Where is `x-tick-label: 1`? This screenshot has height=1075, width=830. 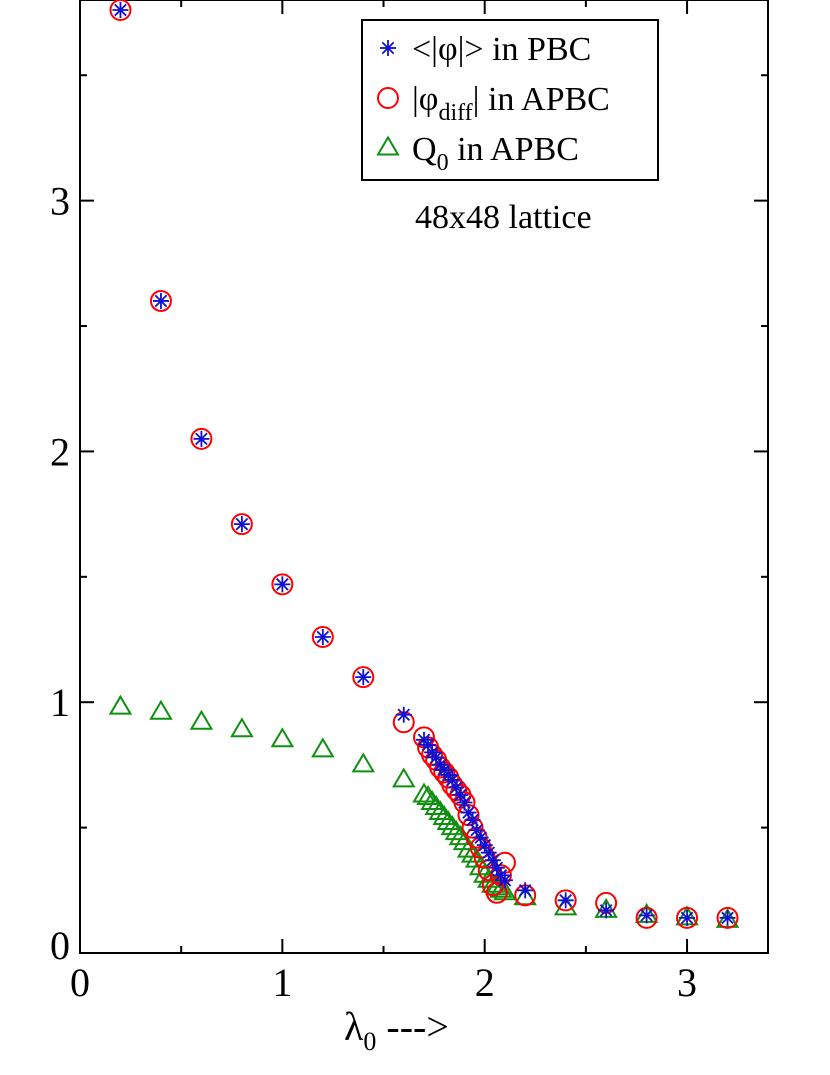
x-tick-label: 1 is located at coordinates (282, 982).